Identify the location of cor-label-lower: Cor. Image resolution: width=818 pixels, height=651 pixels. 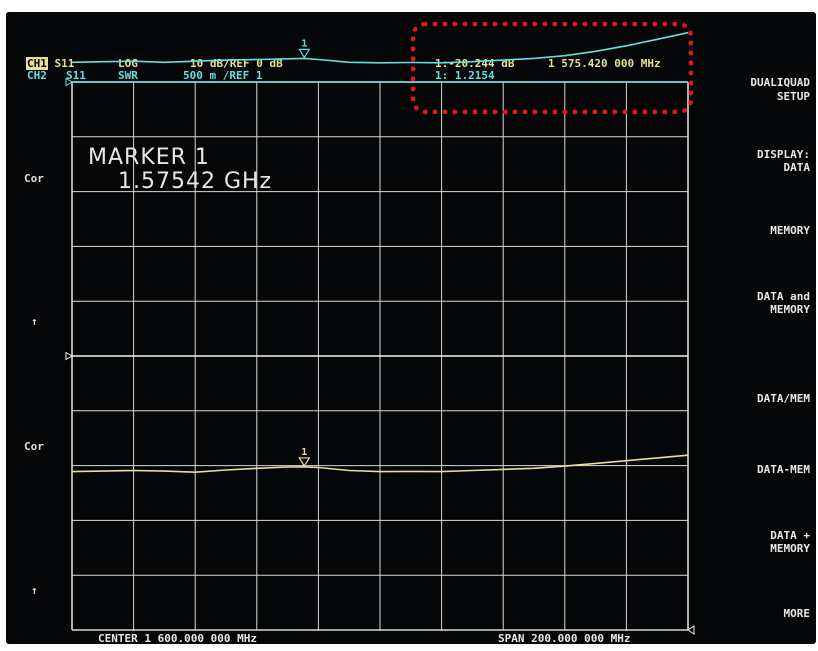
(34, 446).